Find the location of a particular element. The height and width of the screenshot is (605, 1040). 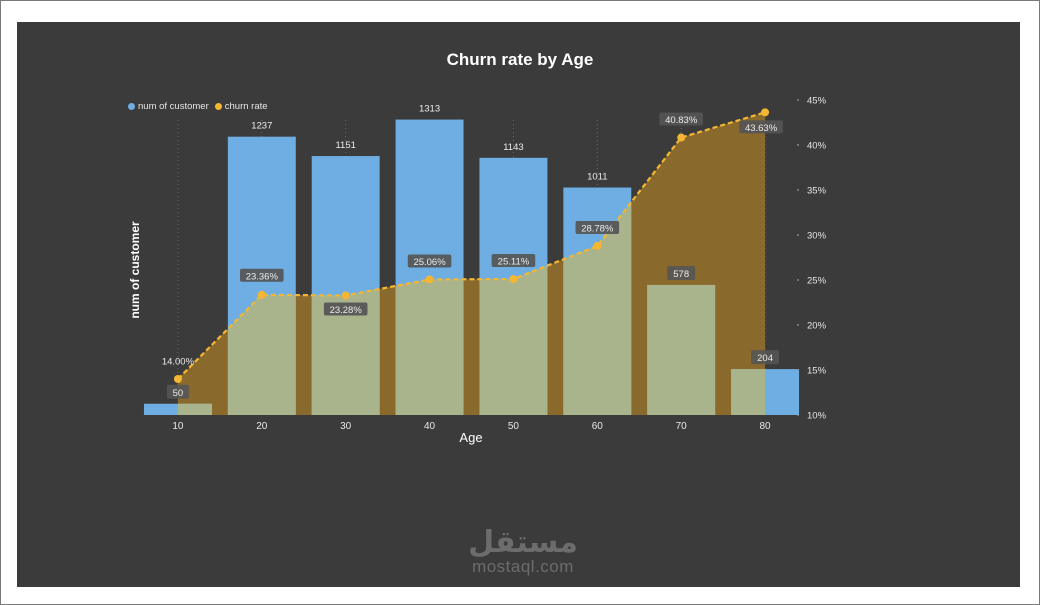

legend-item-churn: churn rate is located at coordinates (241, 106).